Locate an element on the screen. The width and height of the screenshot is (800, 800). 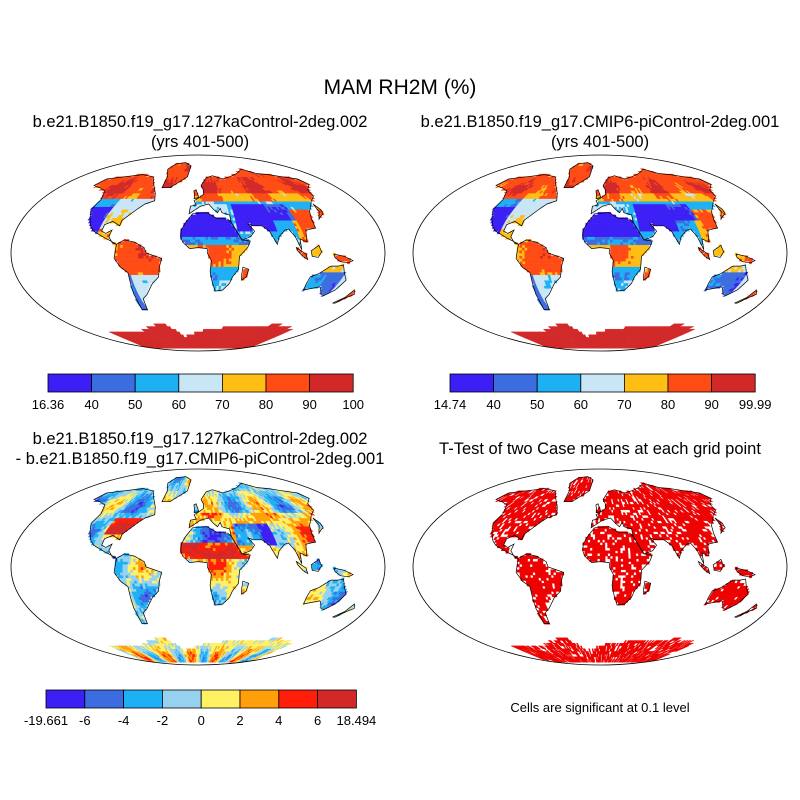
panel1-colorbar: 16.36 40 50 60 70 80 90 100 is located at coordinates (202, 393).